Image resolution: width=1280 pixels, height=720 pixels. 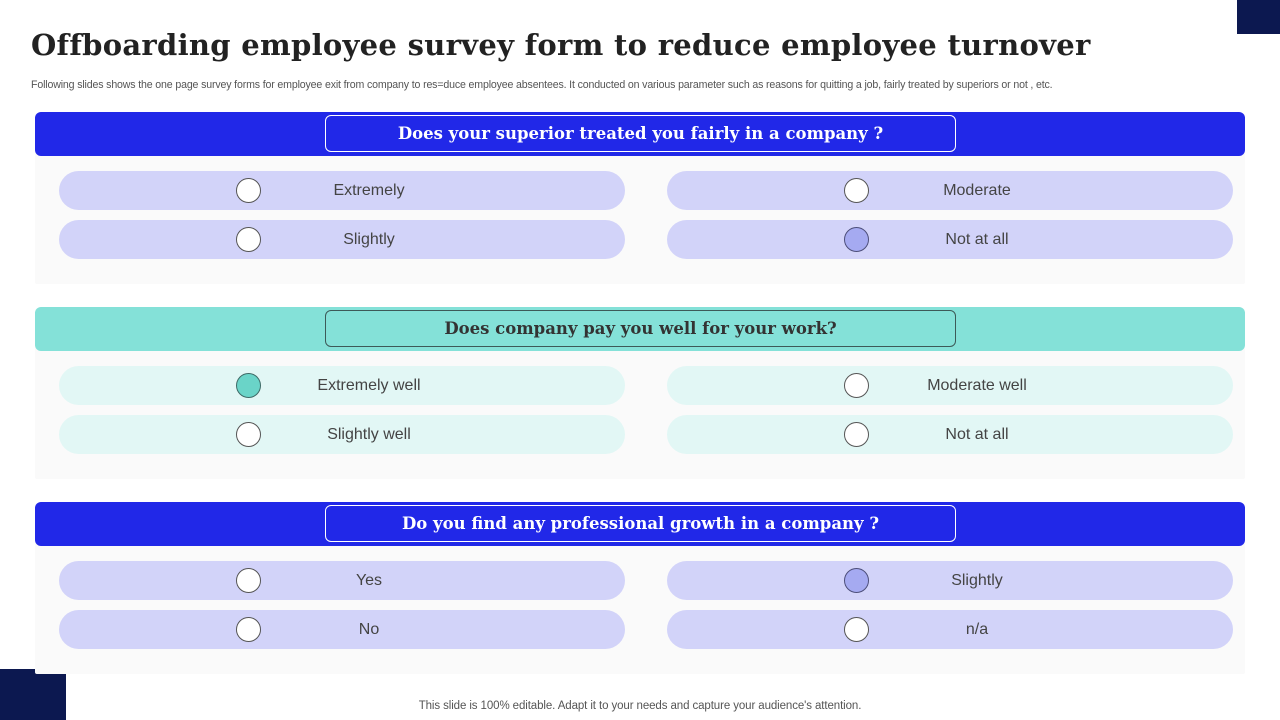 I want to click on corner-decoration-bottom-left, so click(x=33, y=694).